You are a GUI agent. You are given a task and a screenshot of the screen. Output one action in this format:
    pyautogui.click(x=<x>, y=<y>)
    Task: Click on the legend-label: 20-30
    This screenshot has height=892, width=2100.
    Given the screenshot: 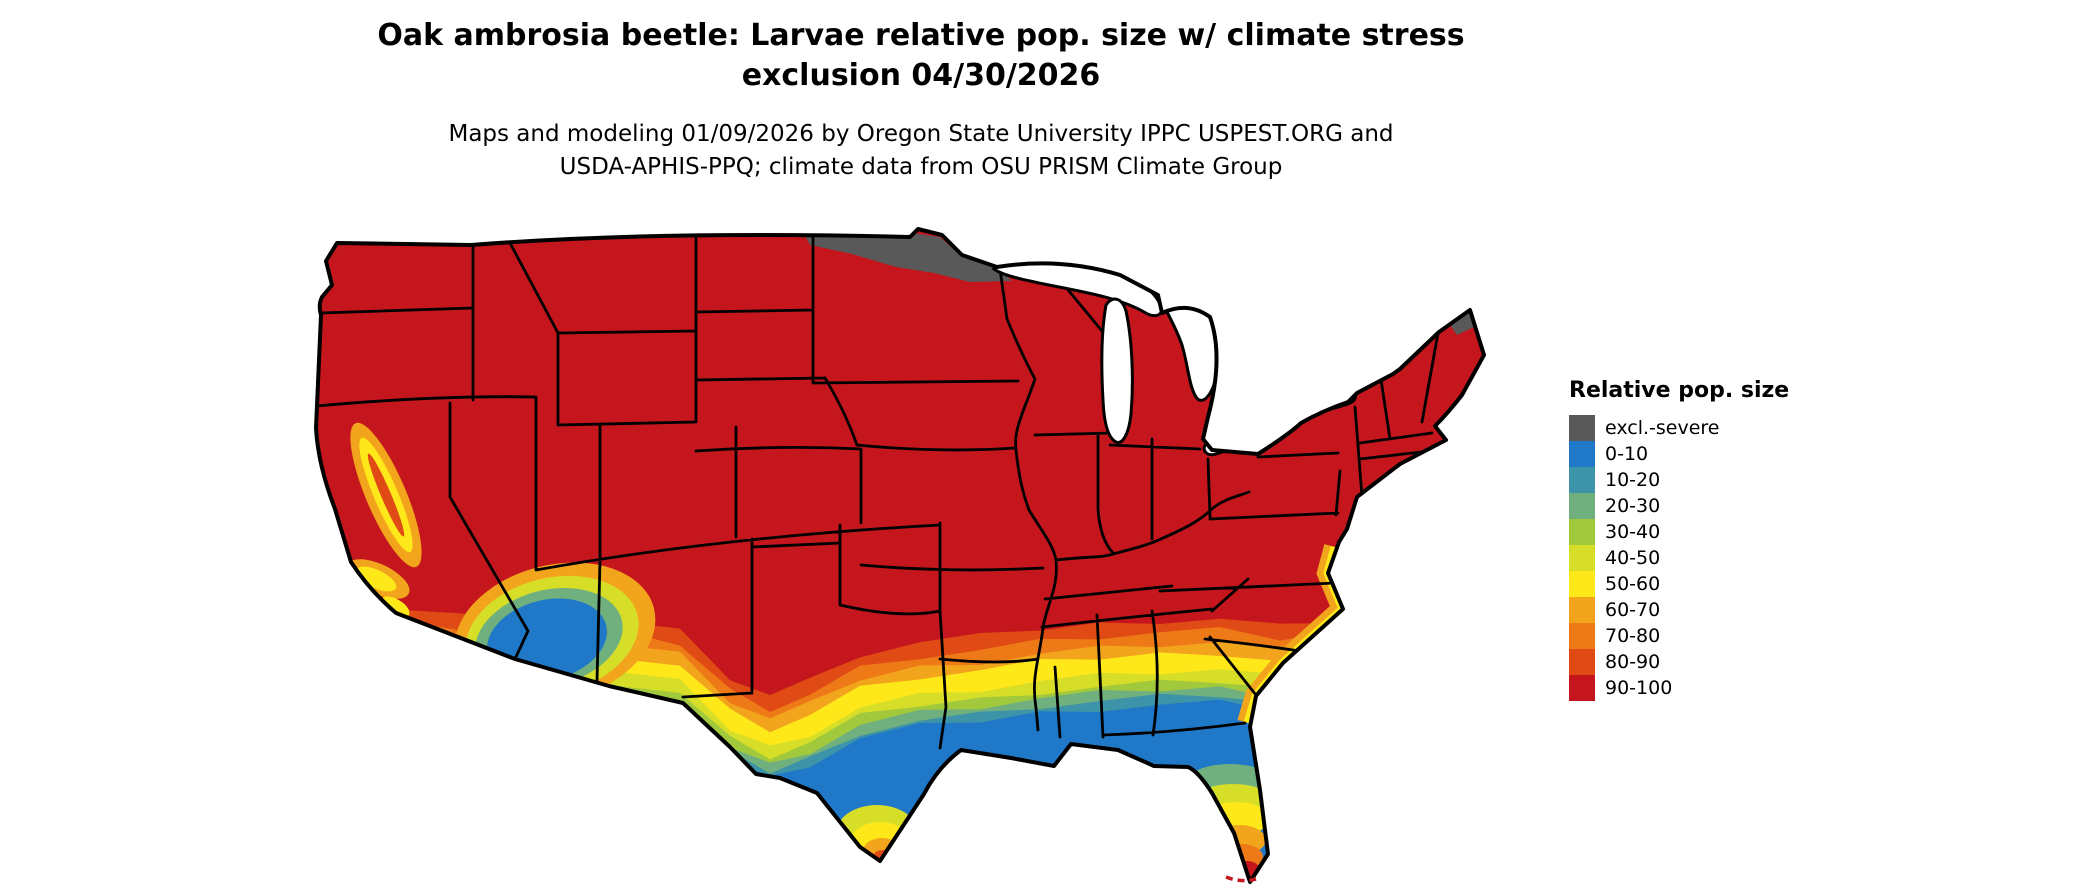 What is the action you would take?
    pyautogui.click(x=1633, y=506)
    